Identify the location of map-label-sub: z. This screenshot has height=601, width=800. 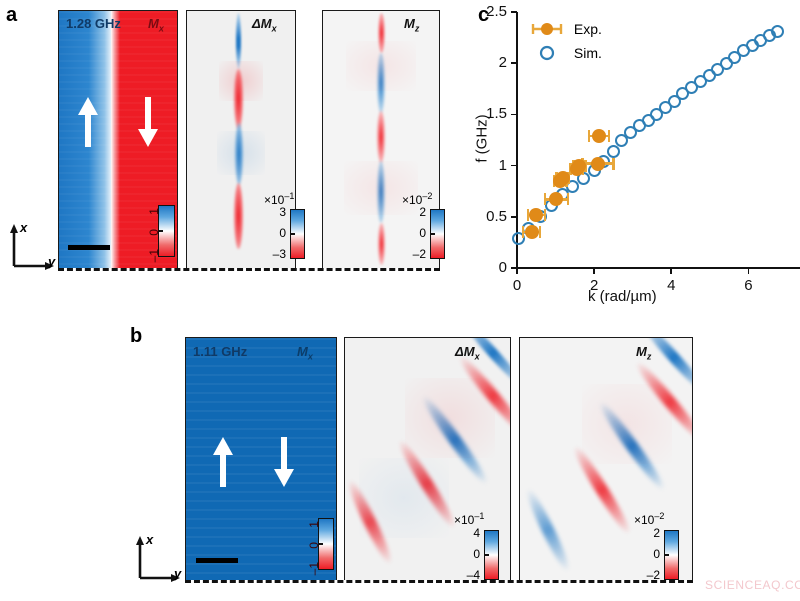
(417, 28).